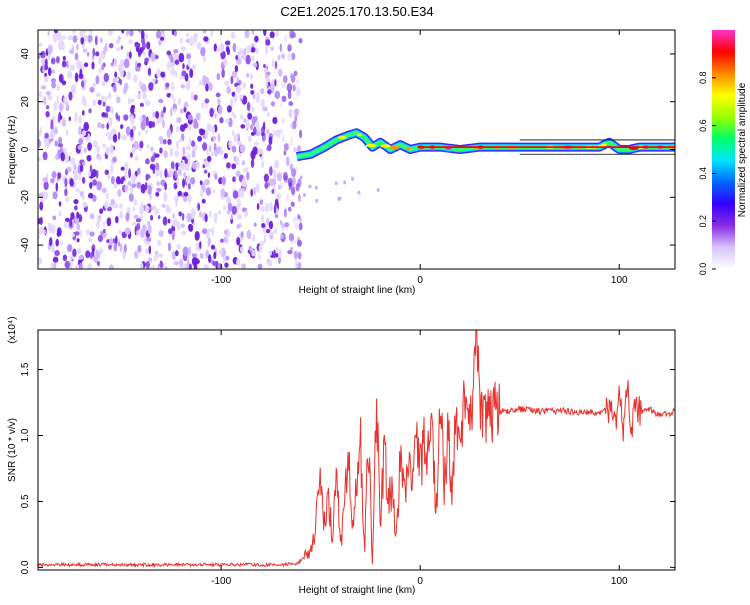  Describe the element at coordinates (25, 54) in the screenshot. I see `spectrogram-y-tick-label: 40` at that location.